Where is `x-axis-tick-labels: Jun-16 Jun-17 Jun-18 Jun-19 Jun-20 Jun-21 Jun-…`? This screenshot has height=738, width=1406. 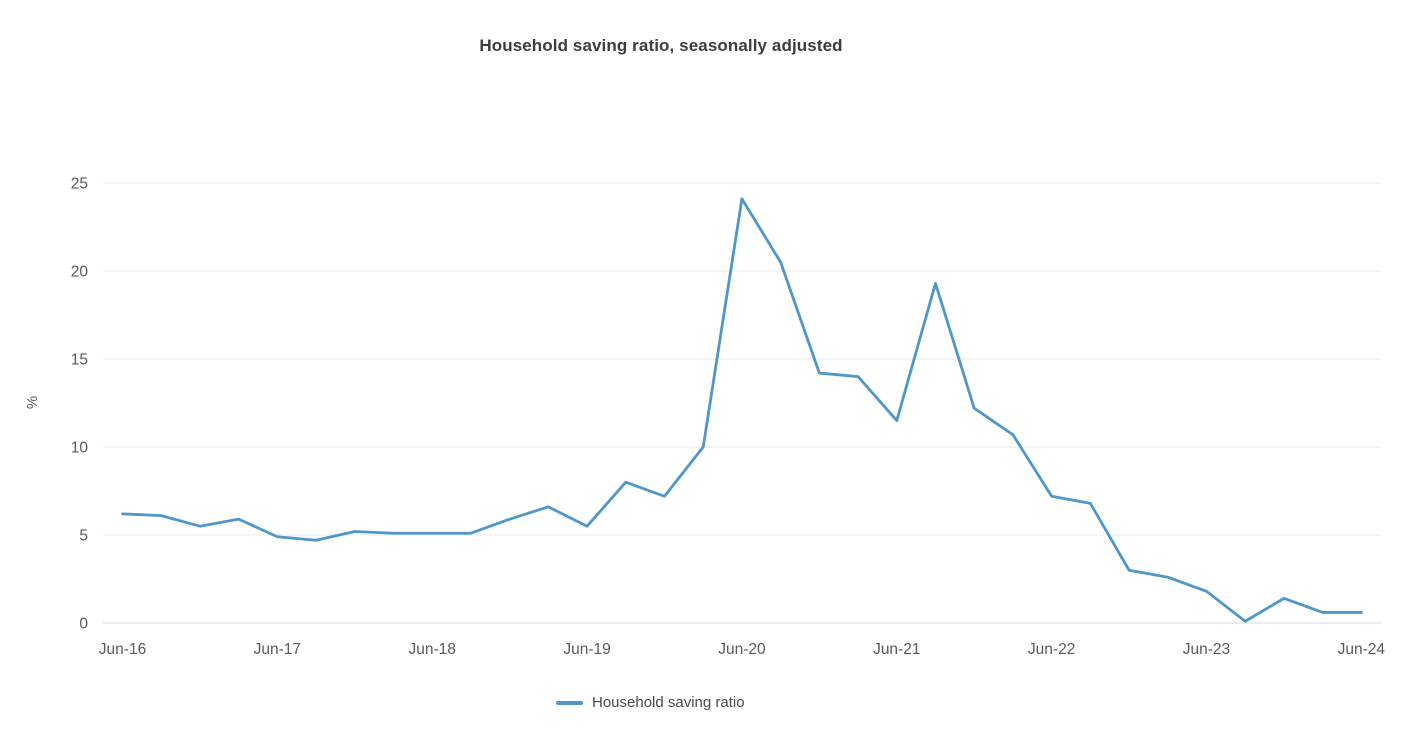 x-axis-tick-labels: Jun-16 Jun-17 Jun-18 Jun-19 Jun-20 Jun-21 Jun-… is located at coordinates (742, 649).